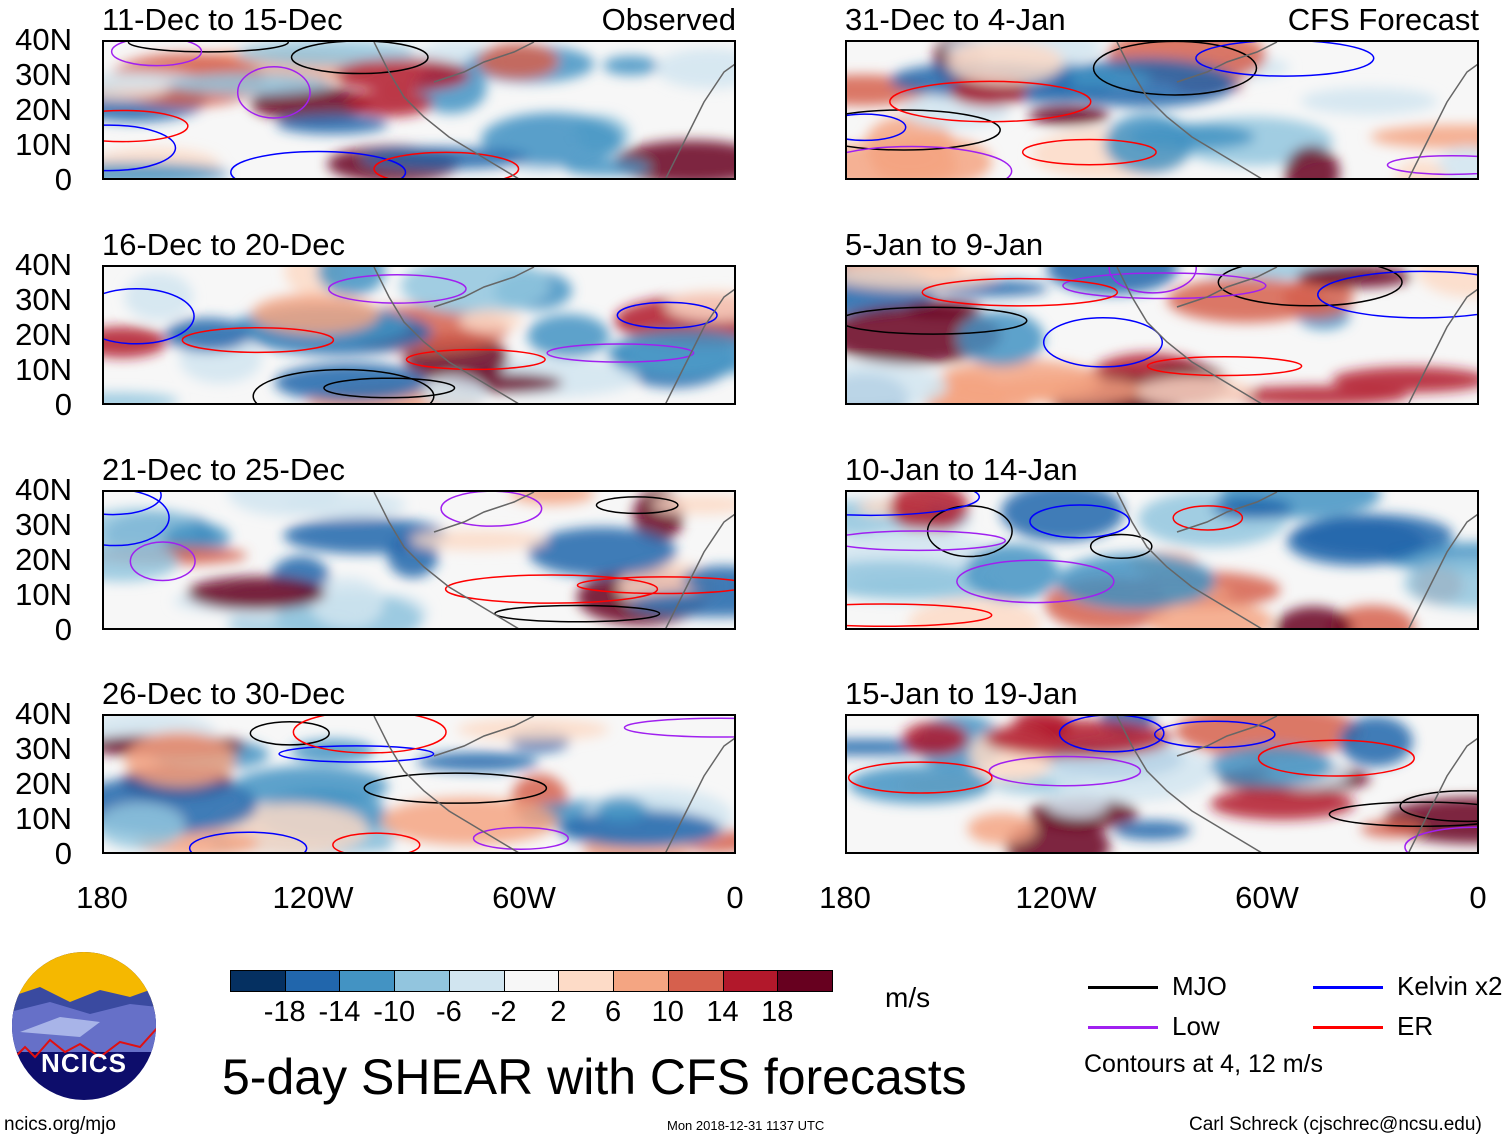 This screenshot has height=1141, width=1510. I want to click on colorbar-label: -18, so click(284, 1012).